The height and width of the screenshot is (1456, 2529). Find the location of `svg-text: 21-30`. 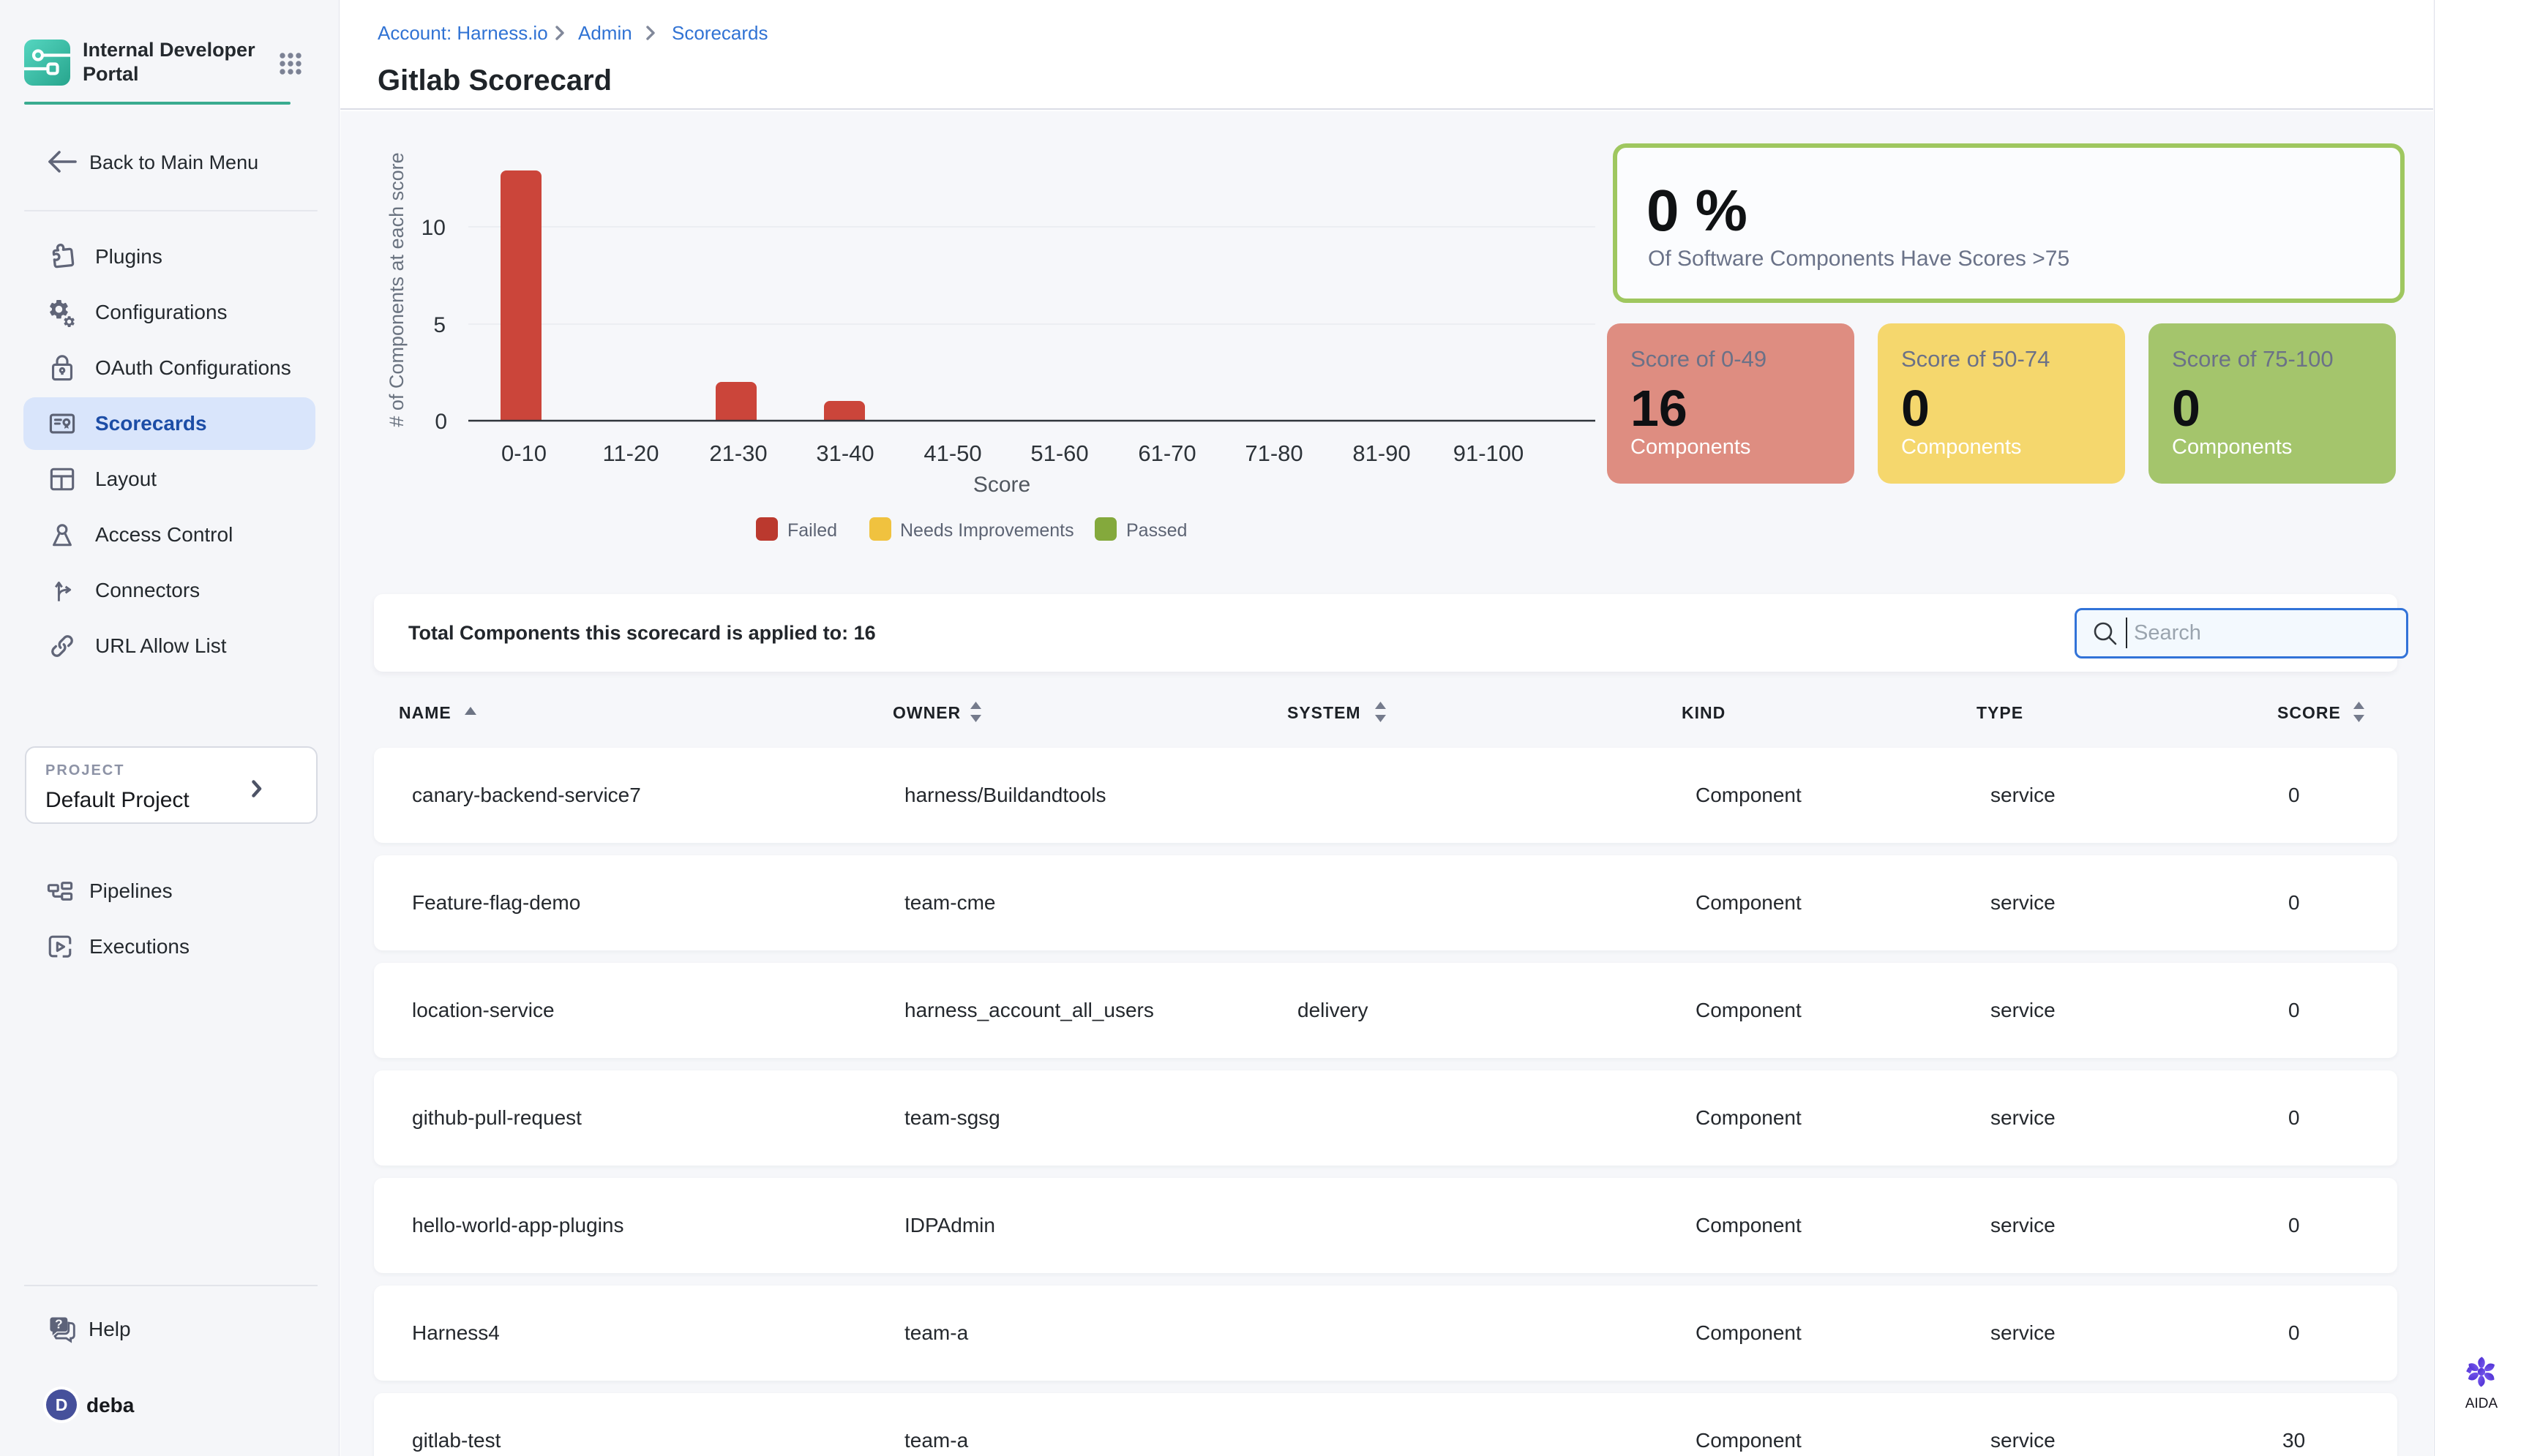

svg-text: 21-30 is located at coordinates (738, 453).